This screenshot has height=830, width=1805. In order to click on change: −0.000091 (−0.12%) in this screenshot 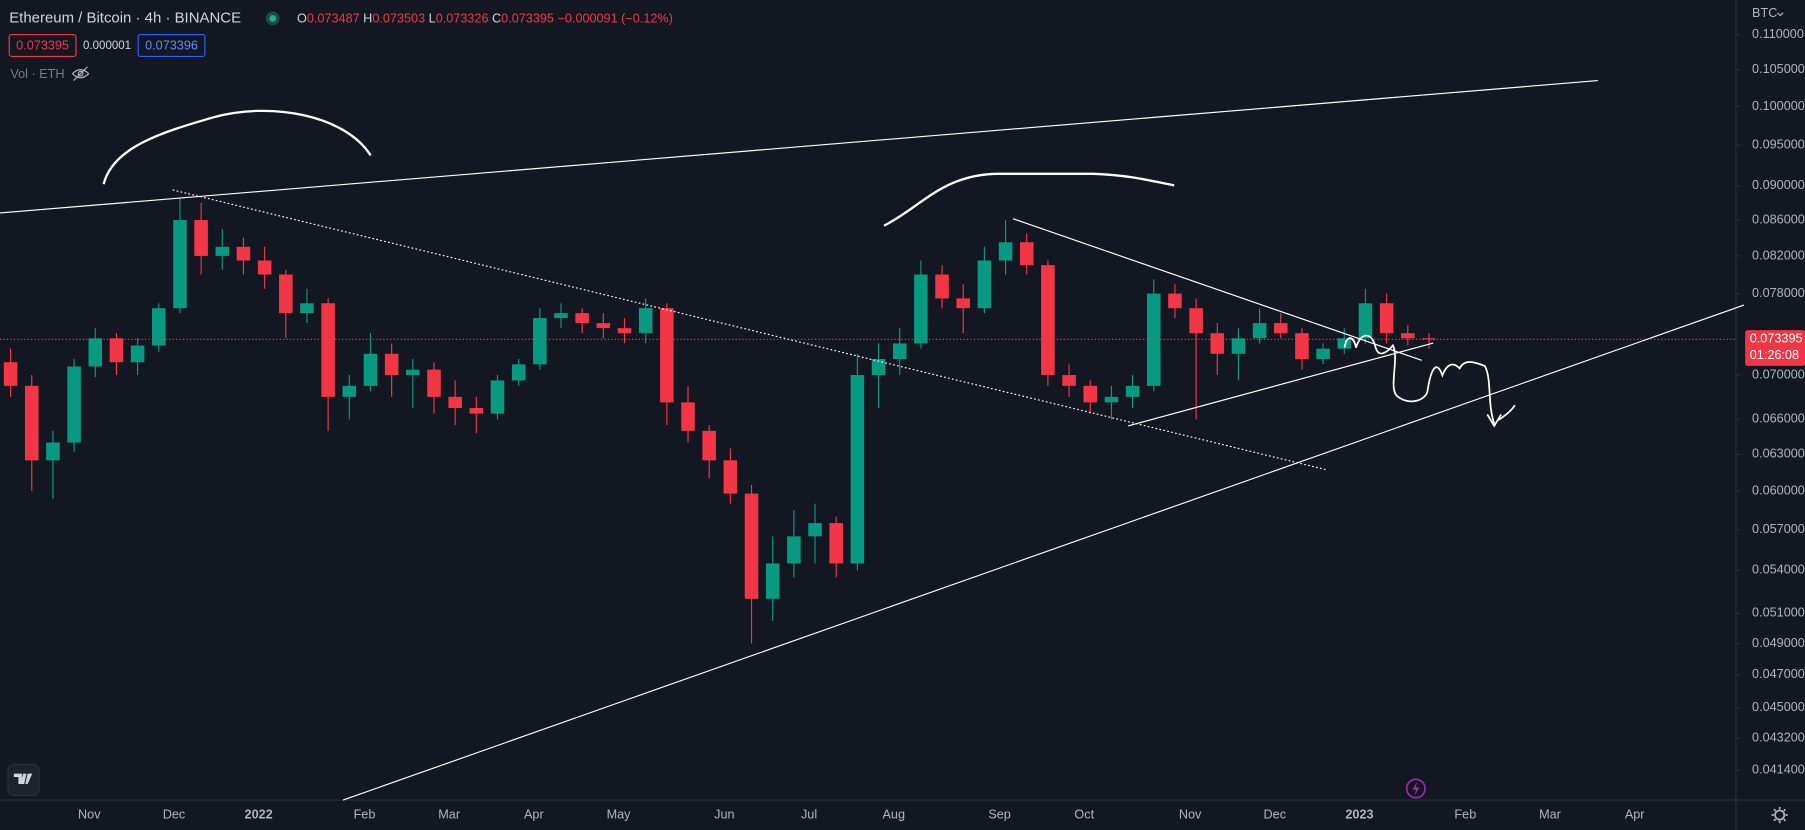, I will do `click(614, 19)`.